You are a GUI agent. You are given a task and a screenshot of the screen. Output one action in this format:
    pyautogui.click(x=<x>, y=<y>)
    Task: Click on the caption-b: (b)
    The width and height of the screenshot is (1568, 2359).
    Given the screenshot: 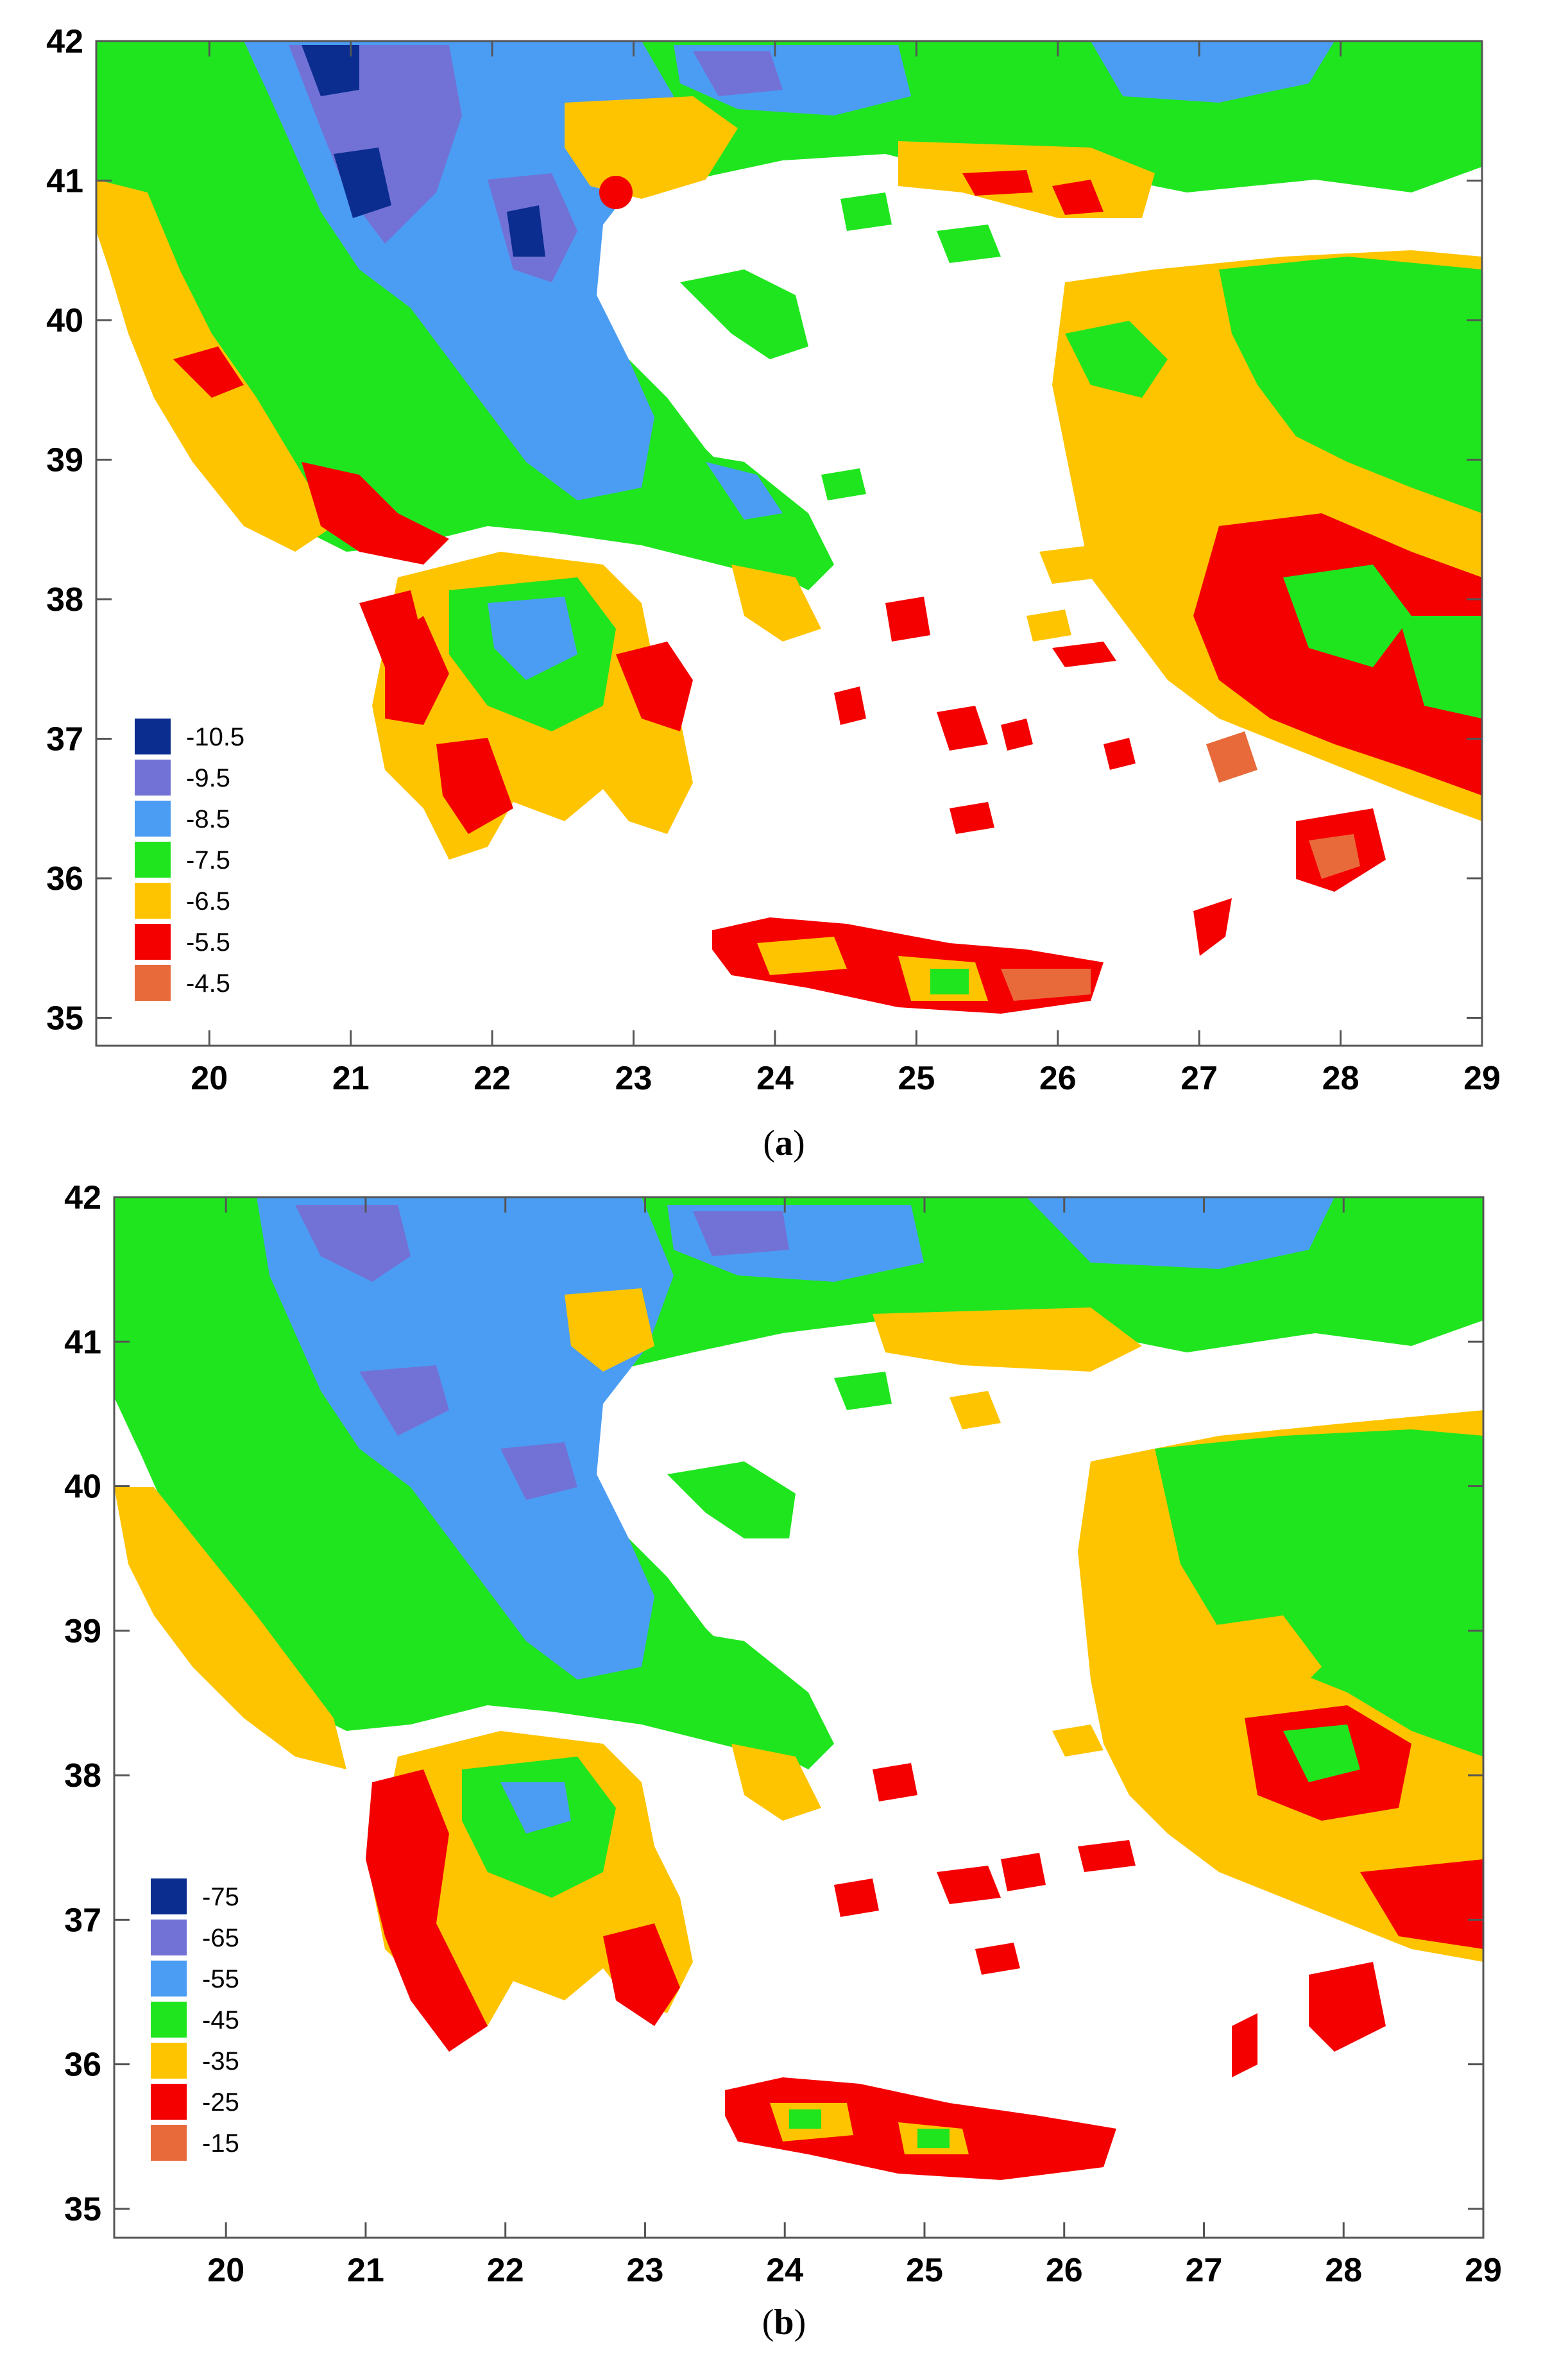 What is the action you would take?
    pyautogui.click(x=784, y=2322)
    